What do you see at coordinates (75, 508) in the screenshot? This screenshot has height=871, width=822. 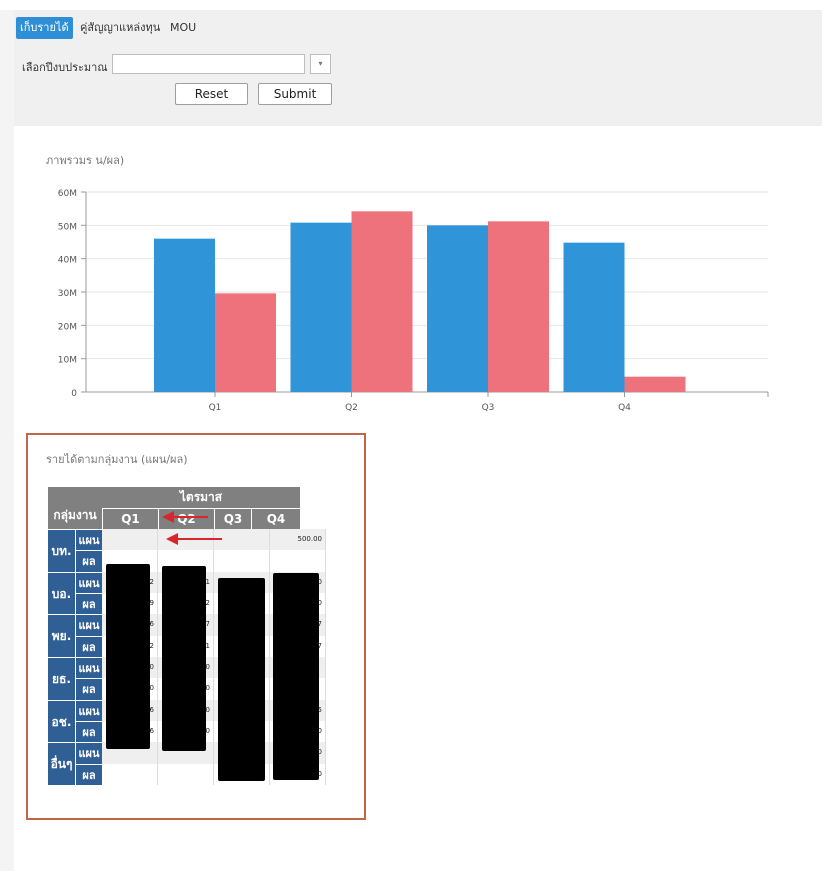 I see `table-corner-cell: กลุ่มงาน` at bounding box center [75, 508].